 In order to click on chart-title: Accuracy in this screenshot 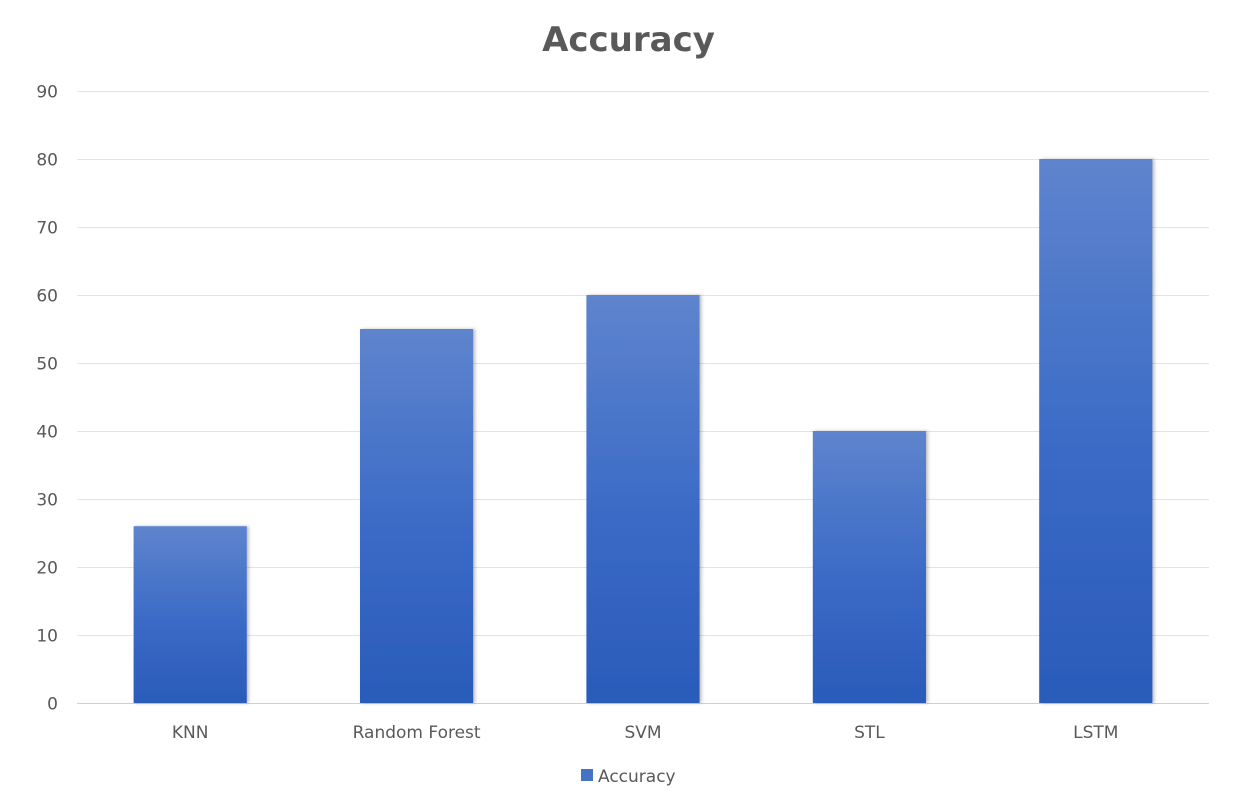, I will do `click(628, 40)`.